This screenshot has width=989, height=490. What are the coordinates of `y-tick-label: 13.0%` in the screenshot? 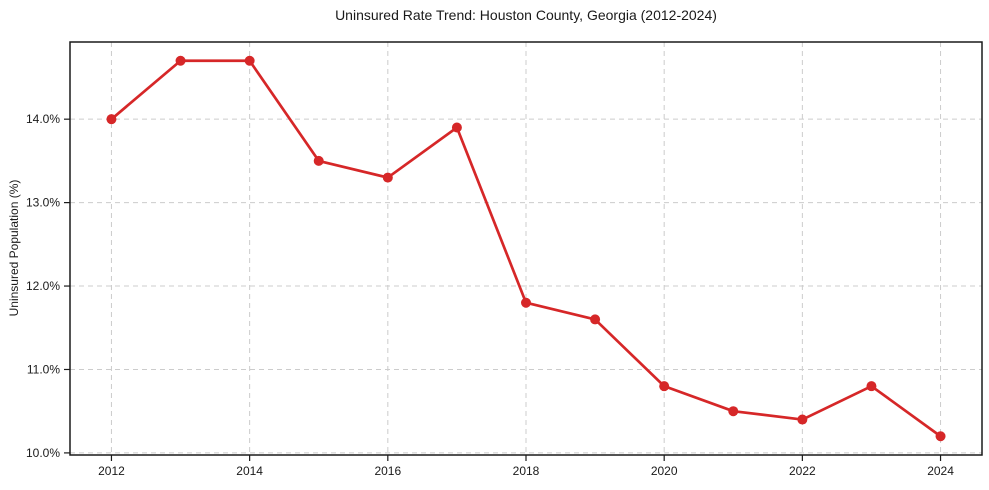 It's located at (43, 203).